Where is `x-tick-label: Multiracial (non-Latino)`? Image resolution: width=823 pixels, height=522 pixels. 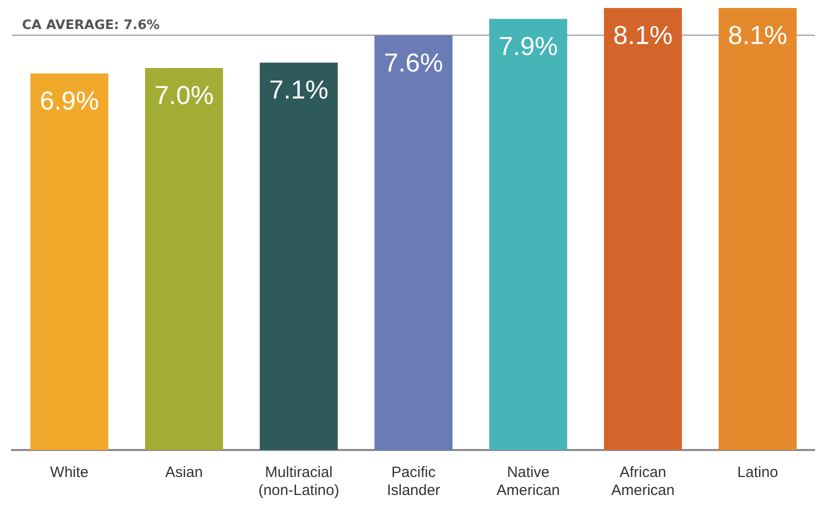
x-tick-label: Multiracial (non-Latino) is located at coordinates (299, 482).